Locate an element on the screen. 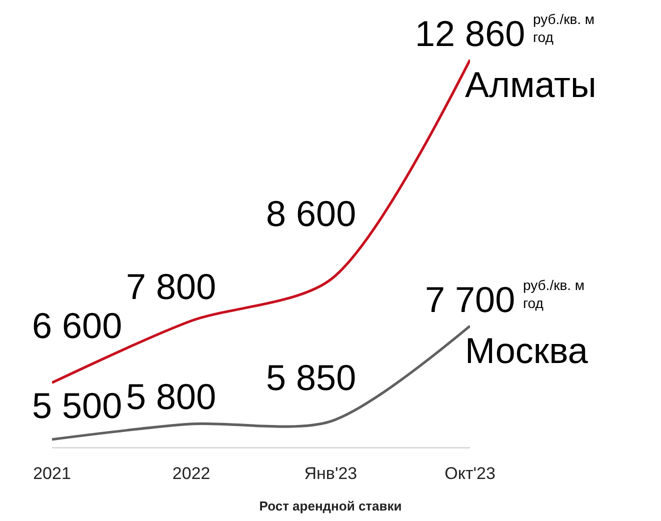 Image resolution: width=661 pixels, height=521 pixels. series-label: Москва is located at coordinates (527, 350).